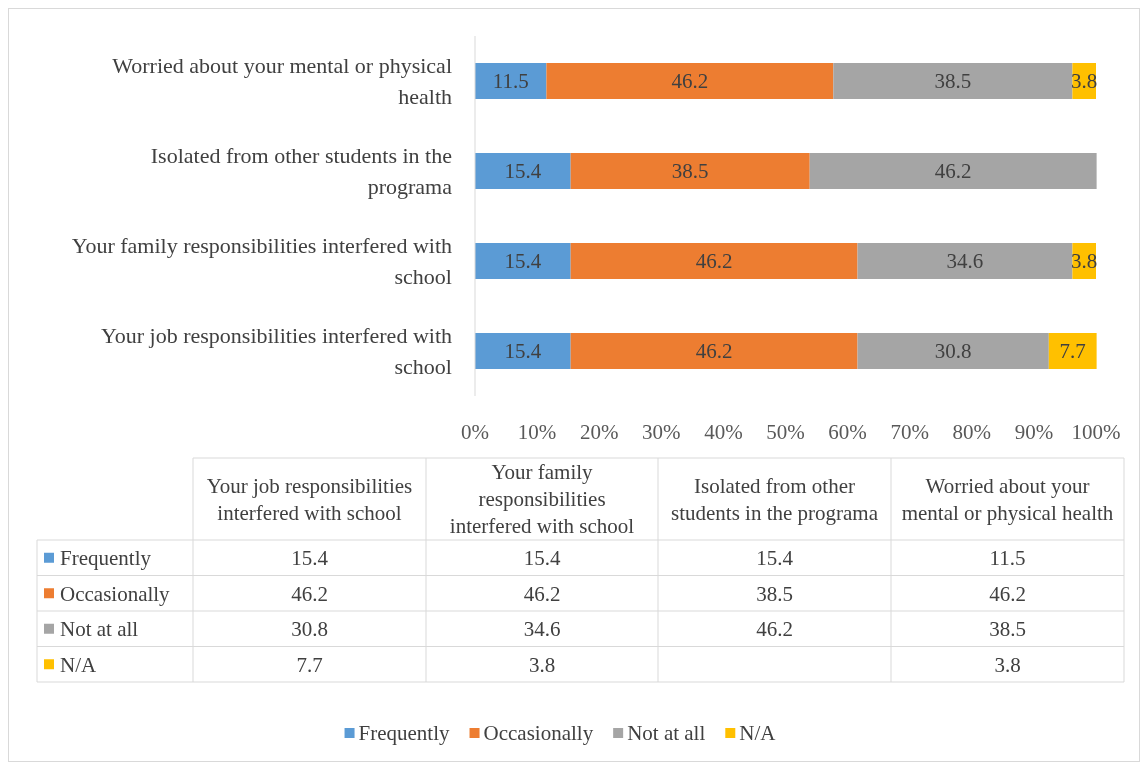 This screenshot has width=1141, height=763. I want to click on y-tick-label: Your job responsibilities interfered with school, so click(276, 351).